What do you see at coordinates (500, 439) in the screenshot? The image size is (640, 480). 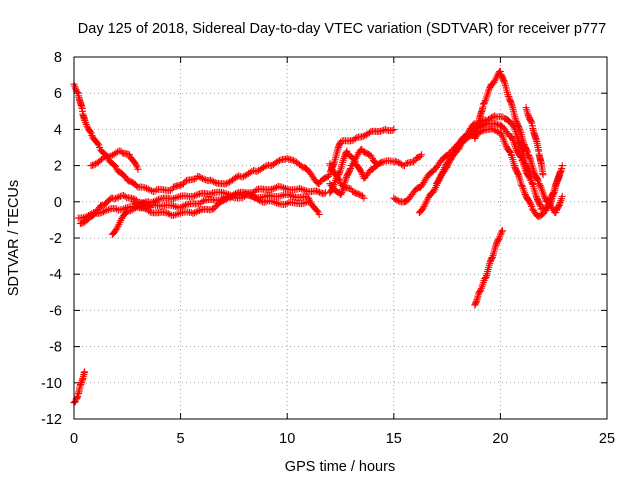 I see `x-tick-label: 20` at bounding box center [500, 439].